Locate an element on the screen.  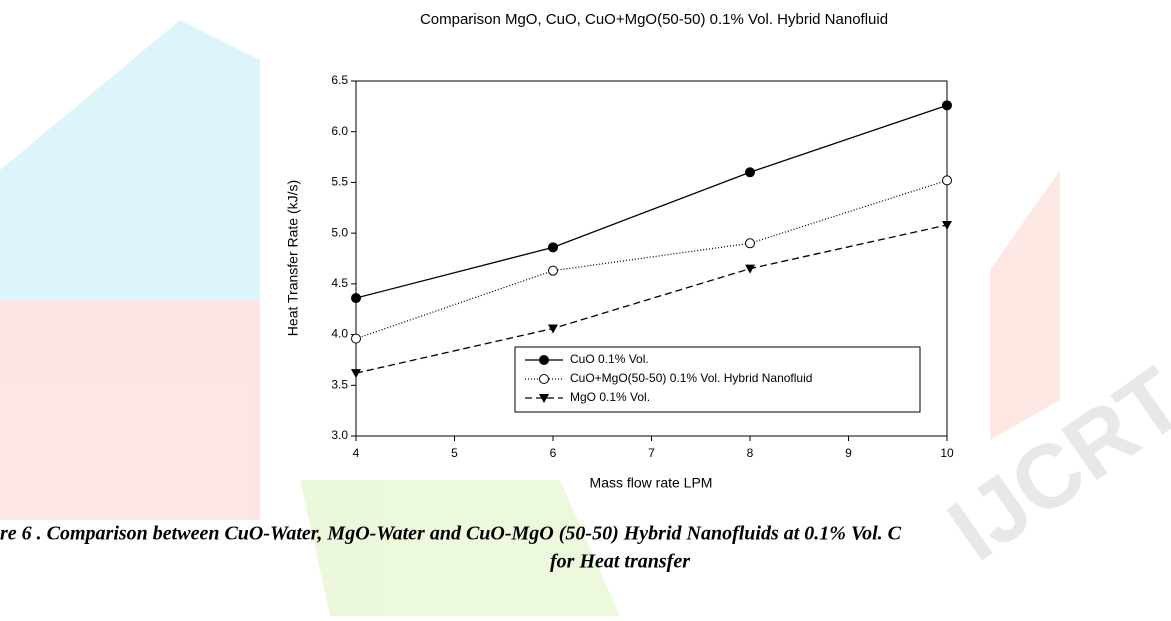
x-tick-label: 4 is located at coordinates (356, 453).